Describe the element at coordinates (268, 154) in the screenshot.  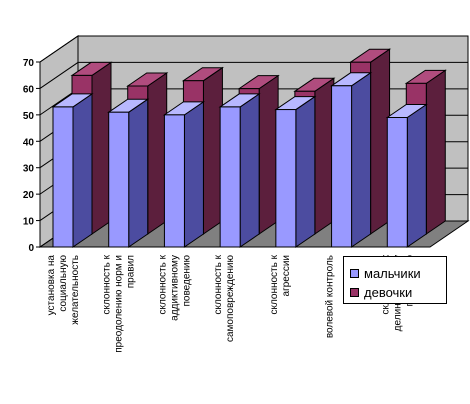
I see `bar-series-2-4-side` at that location.